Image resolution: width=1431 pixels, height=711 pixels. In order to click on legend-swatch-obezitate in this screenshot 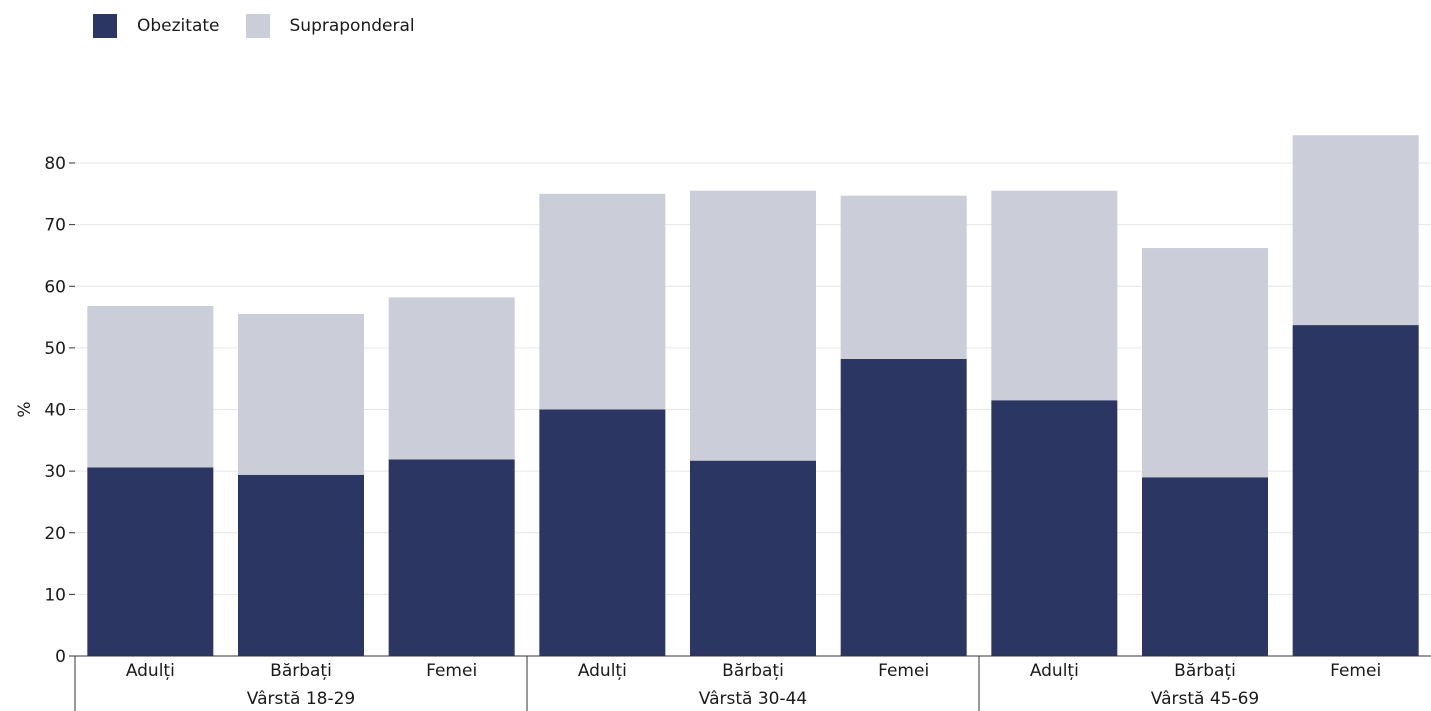, I will do `click(105, 26)`.